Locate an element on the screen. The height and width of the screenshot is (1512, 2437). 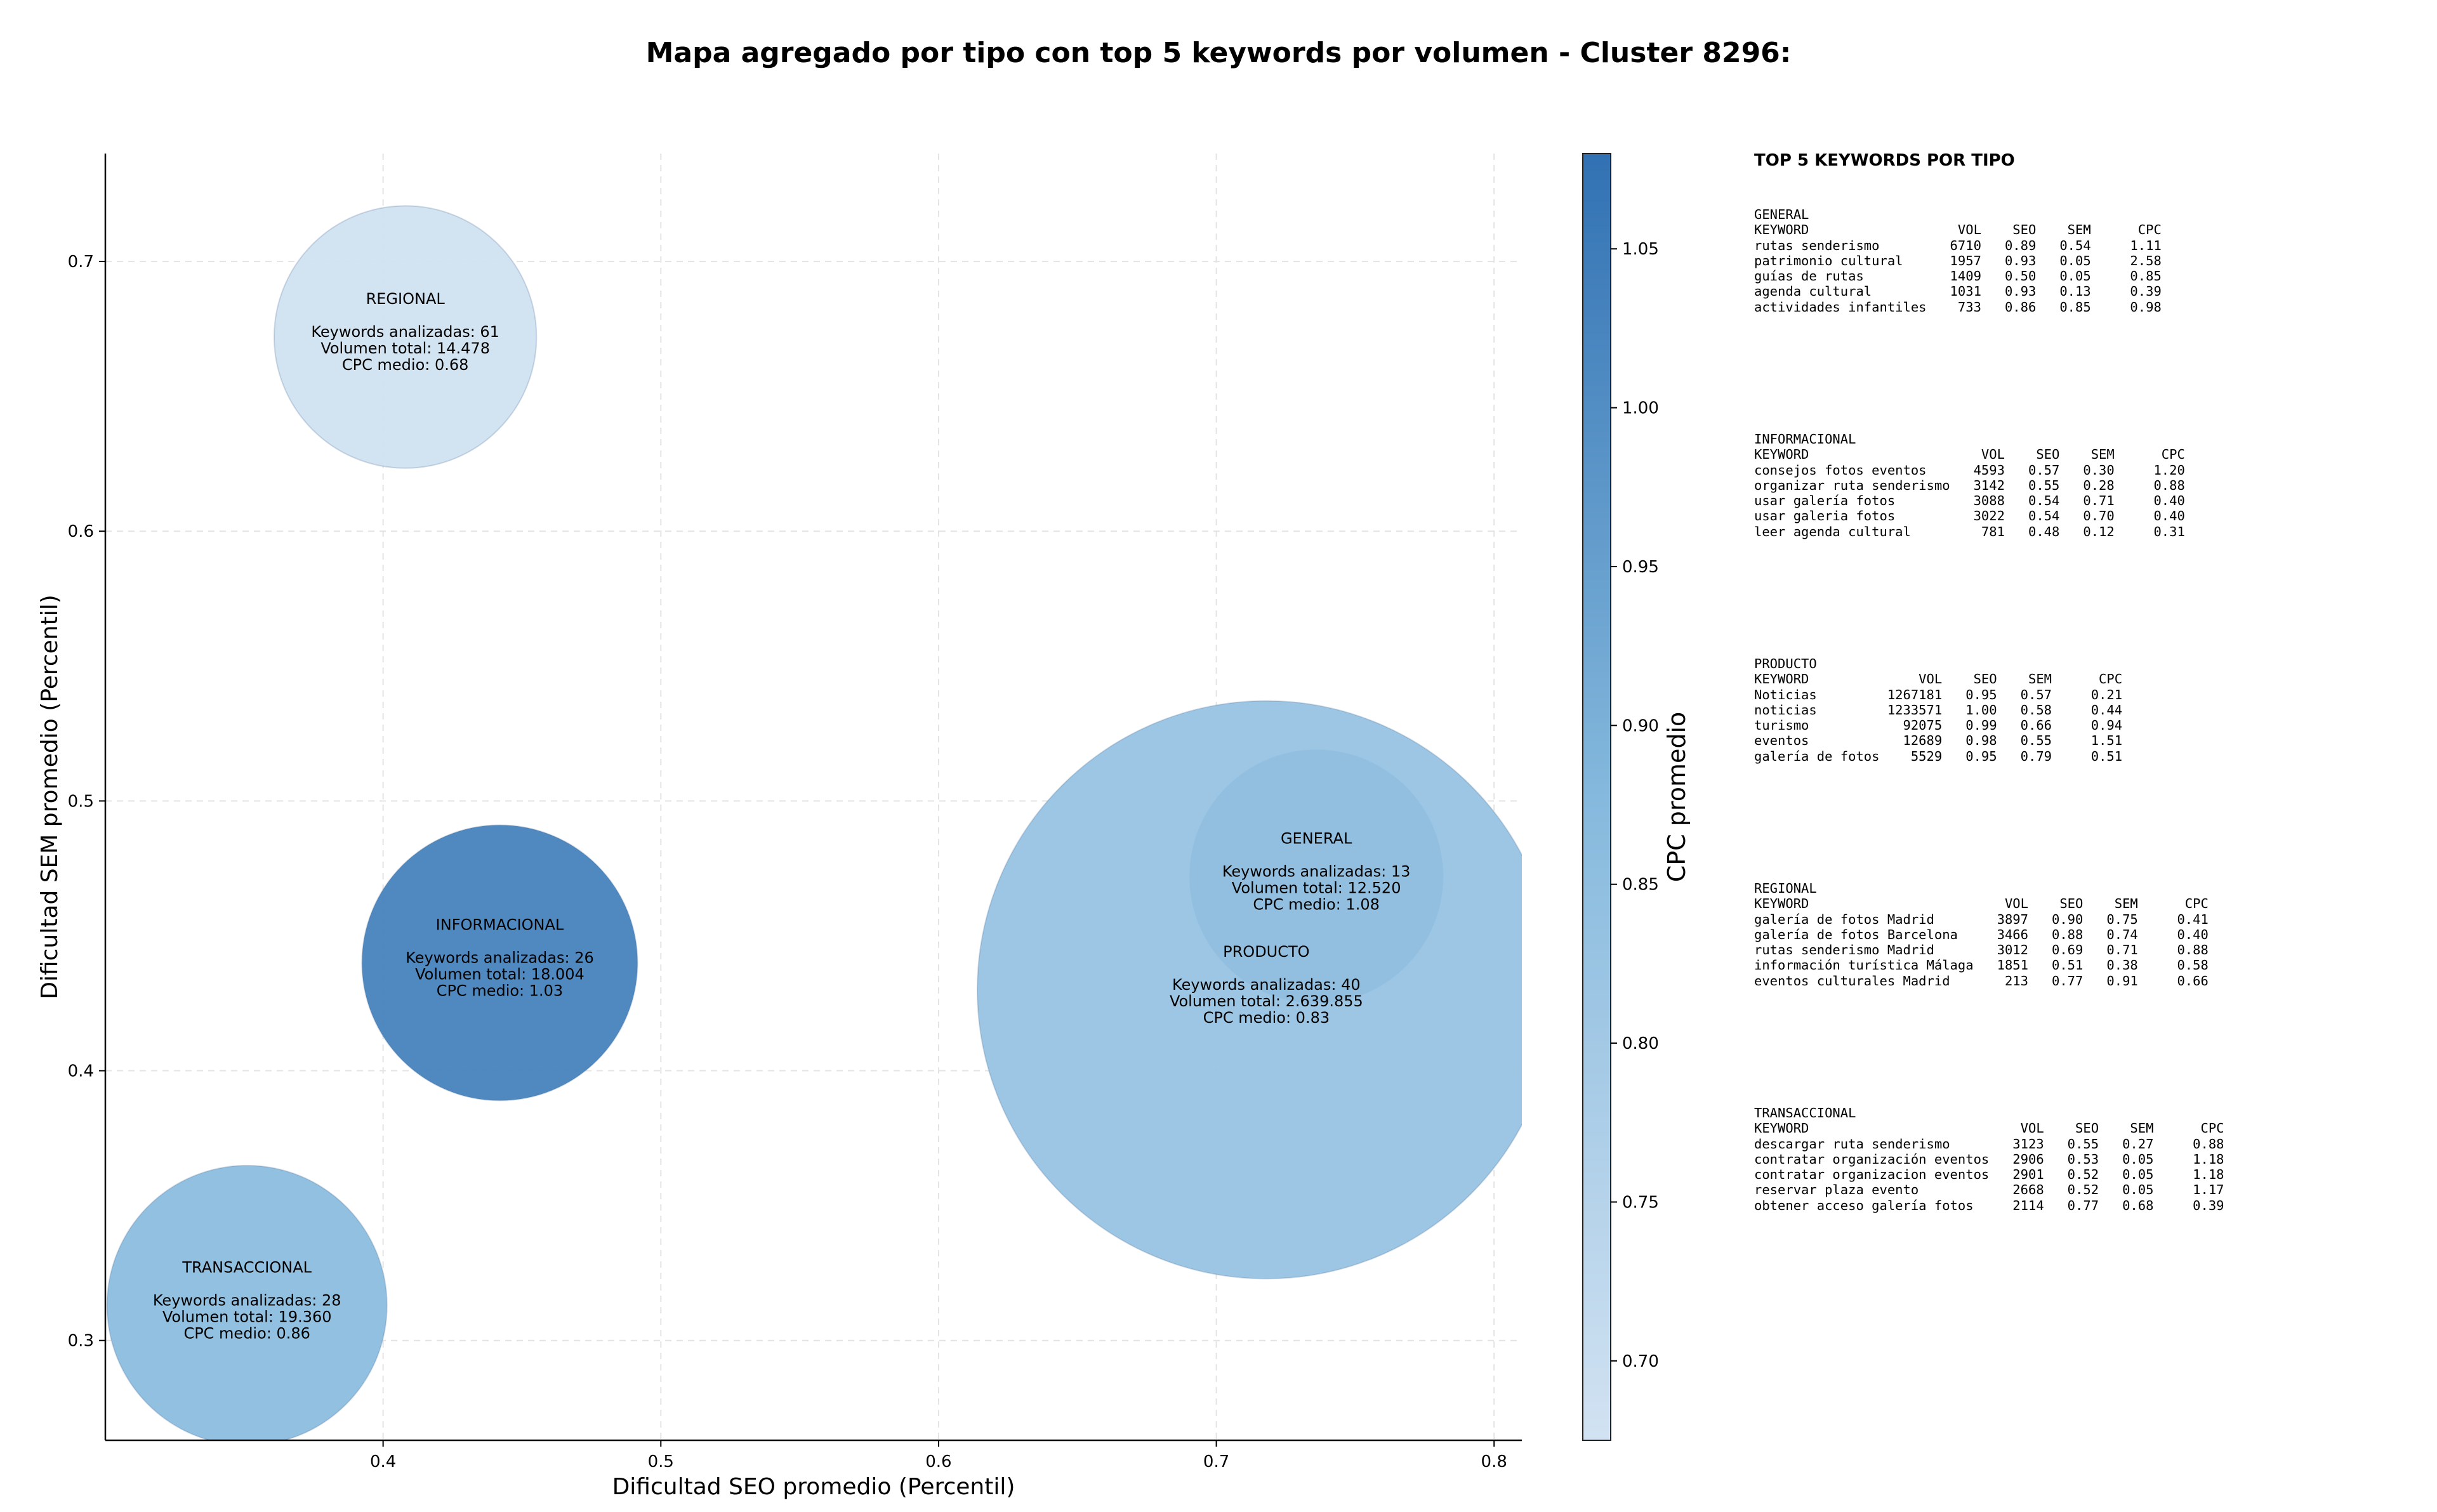
bubble-producto is located at coordinates (1249, 990).